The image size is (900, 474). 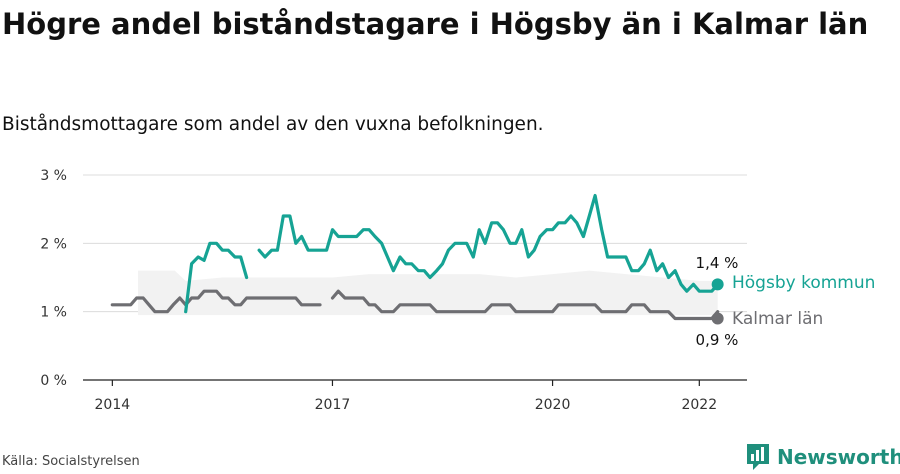 I want to click on kalmar-end-value: 0,9 %, so click(x=717, y=340).